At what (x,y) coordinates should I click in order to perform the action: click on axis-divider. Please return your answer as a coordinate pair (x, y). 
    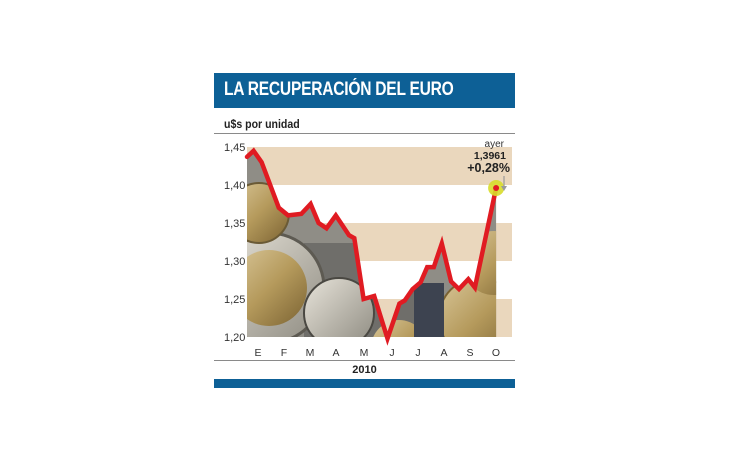
    Looking at the image, I should click on (364, 360).